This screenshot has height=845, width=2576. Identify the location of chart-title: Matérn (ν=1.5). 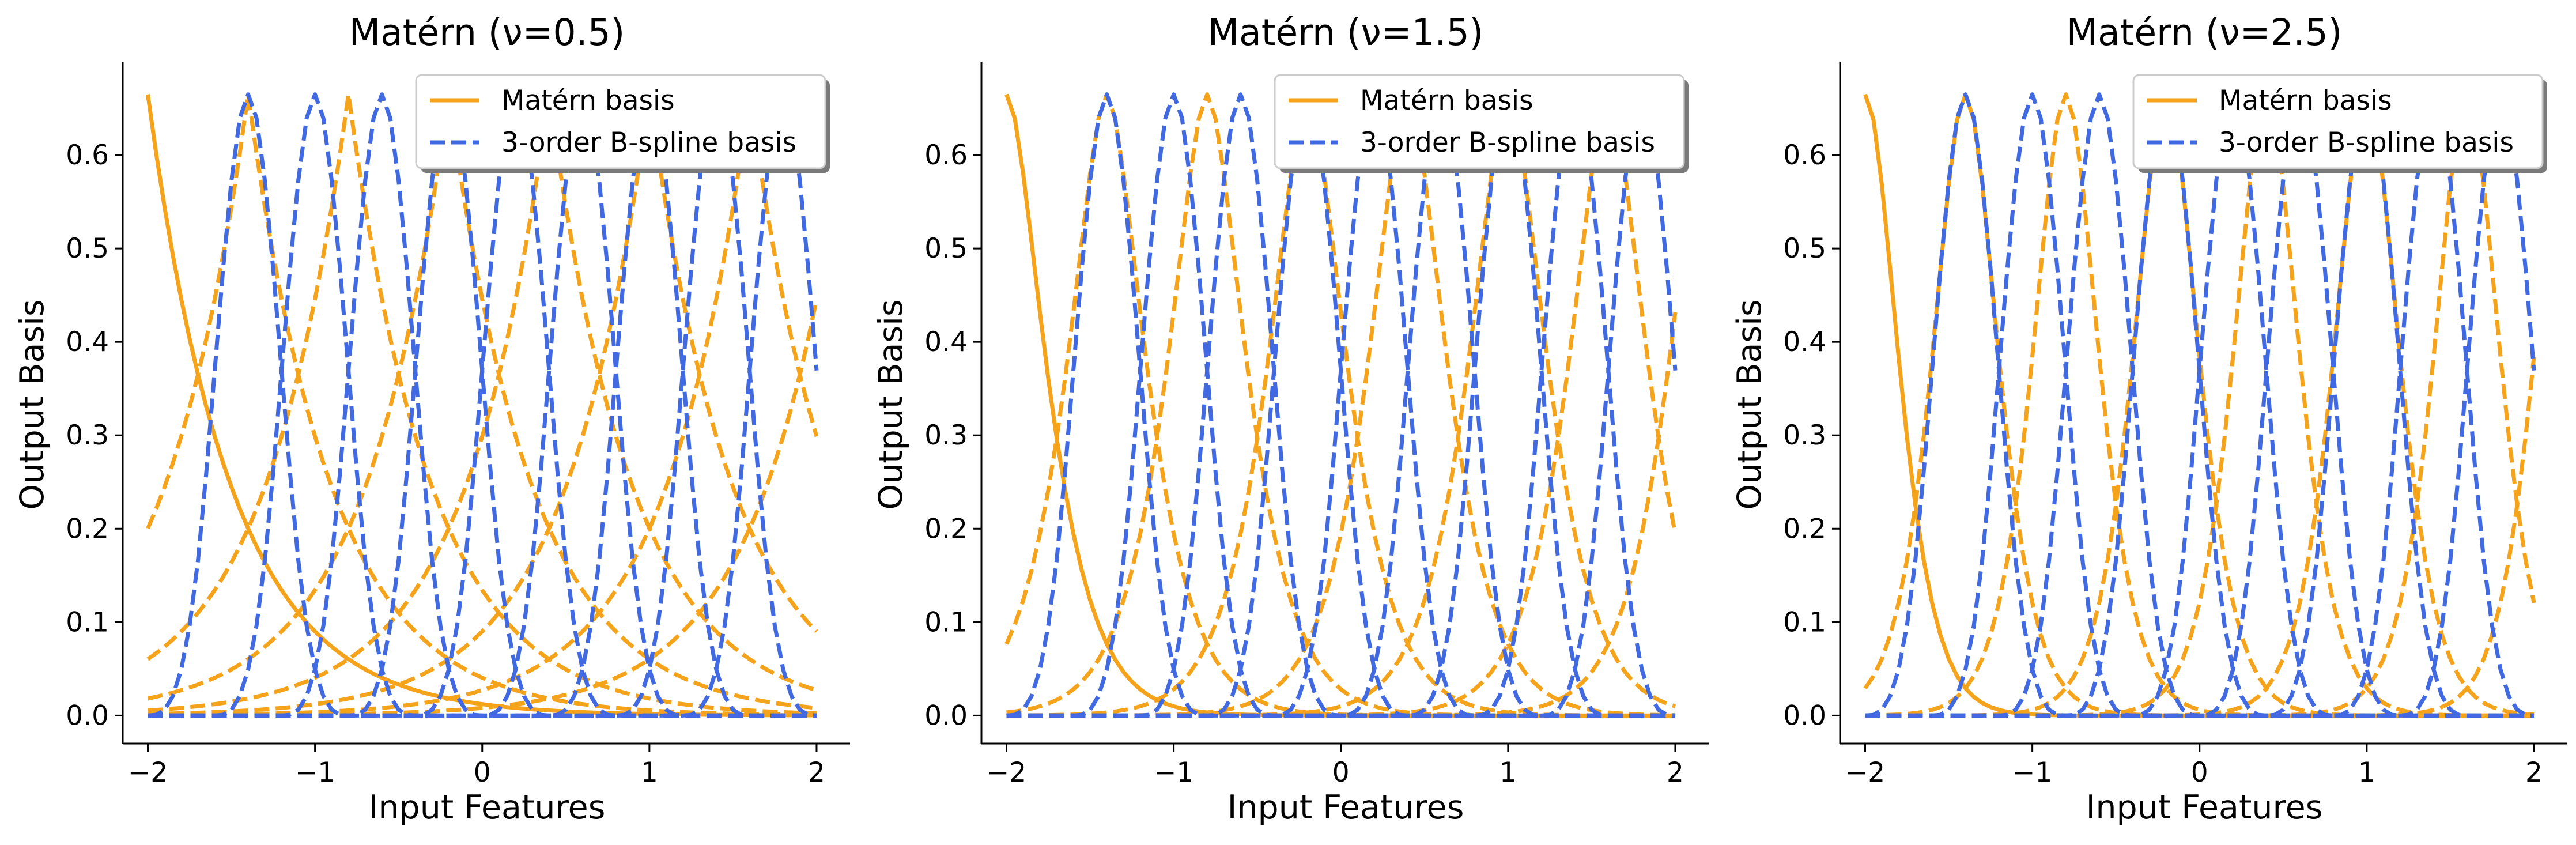
(1346, 33).